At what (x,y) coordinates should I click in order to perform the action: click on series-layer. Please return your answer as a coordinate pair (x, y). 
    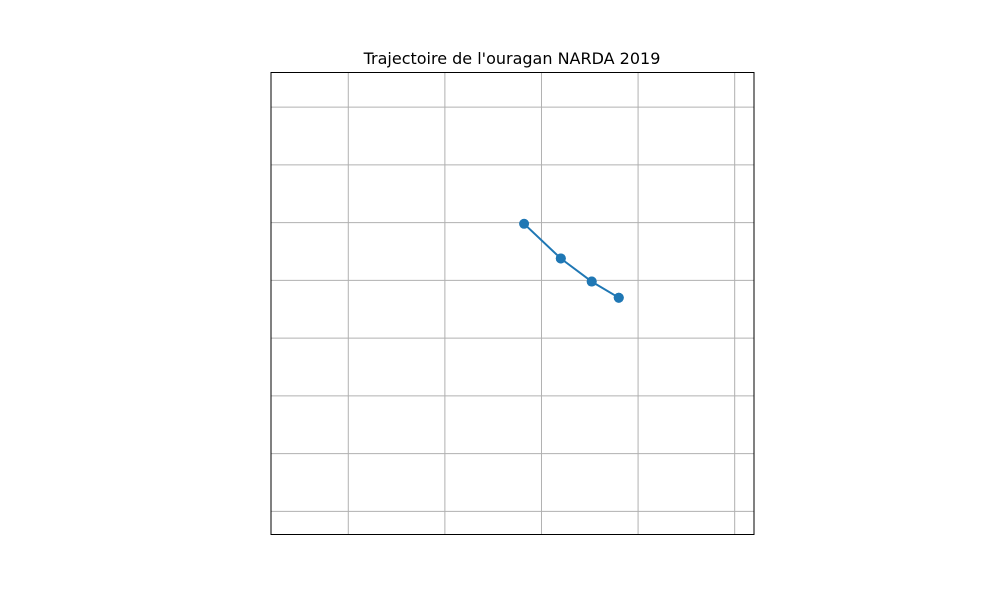
    Looking at the image, I should click on (571, 260).